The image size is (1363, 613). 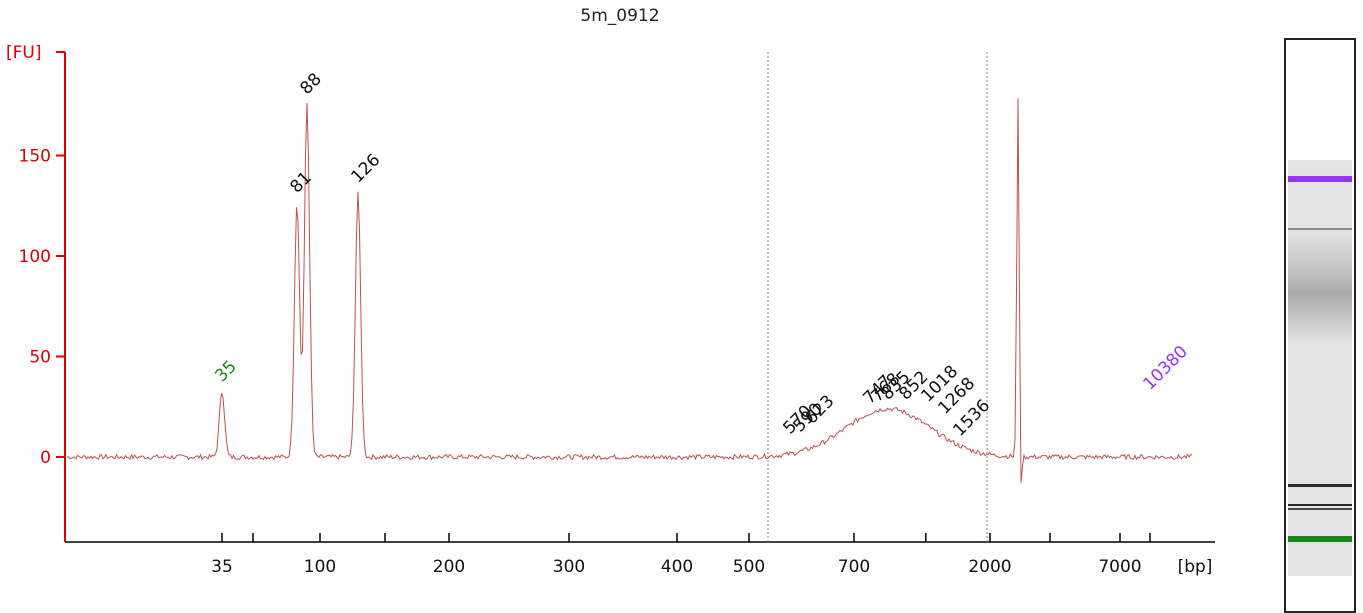 What do you see at coordinates (620, 16) in the screenshot?
I see `chart-title: 5m_0912` at bounding box center [620, 16].